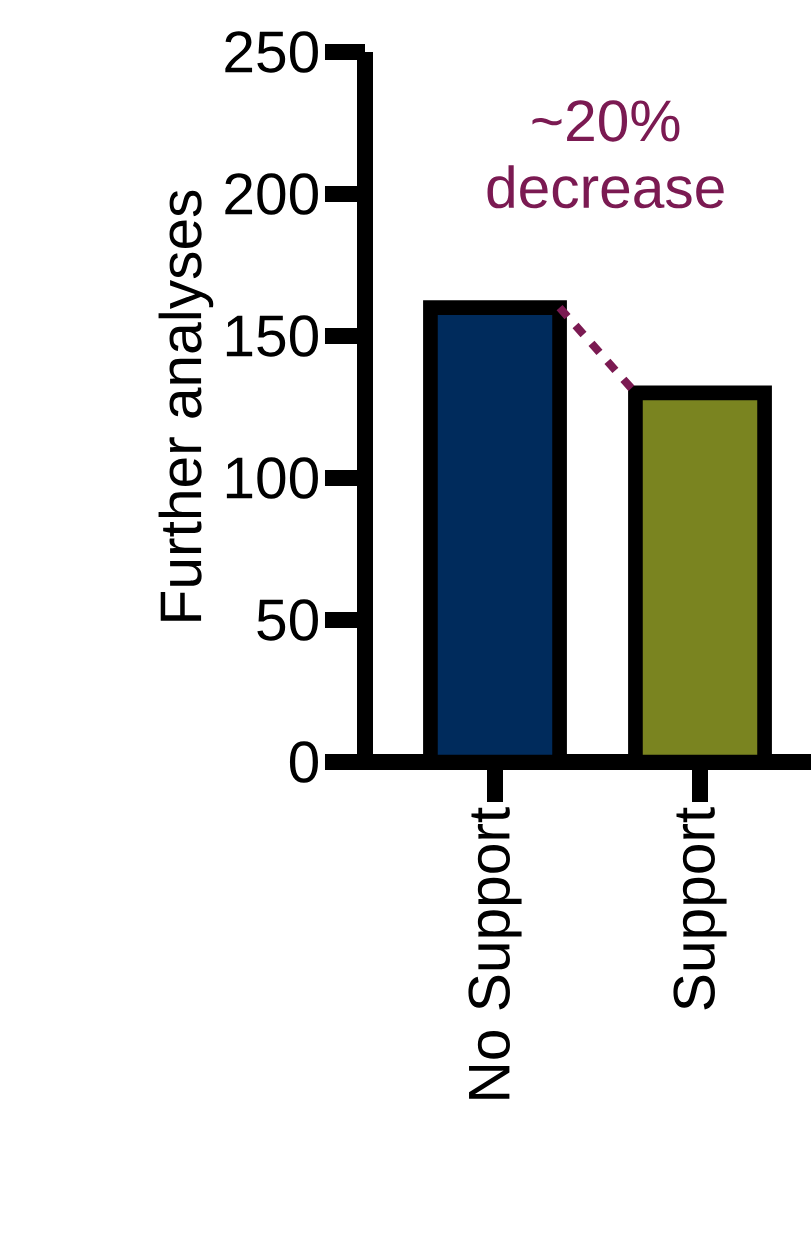 The image size is (811, 1239). What do you see at coordinates (271, 52) in the screenshot?
I see `y-tick-label: 250` at bounding box center [271, 52].